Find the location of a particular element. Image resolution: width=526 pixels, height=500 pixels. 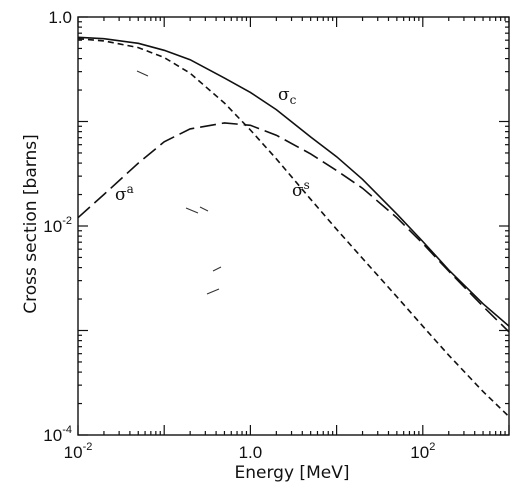

y-tick-label: 1.0 is located at coordinates (60, 17).